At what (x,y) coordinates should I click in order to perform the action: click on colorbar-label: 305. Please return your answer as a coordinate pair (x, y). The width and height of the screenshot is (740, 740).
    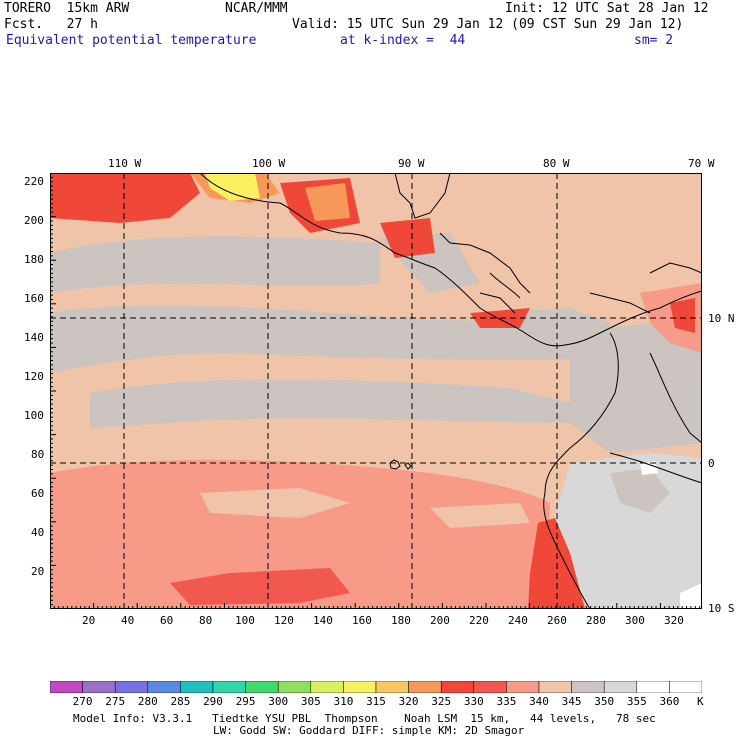
    Looking at the image, I should click on (310, 701).